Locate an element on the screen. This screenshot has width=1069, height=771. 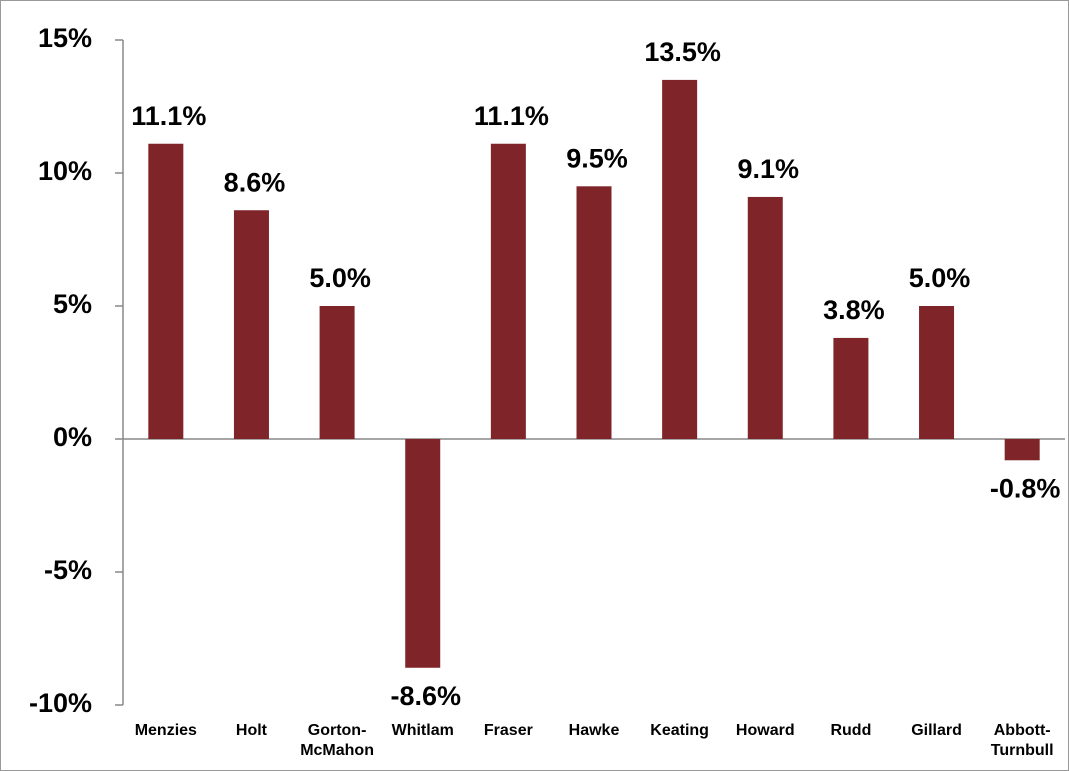
data-label: 3.8% is located at coordinates (854, 310).